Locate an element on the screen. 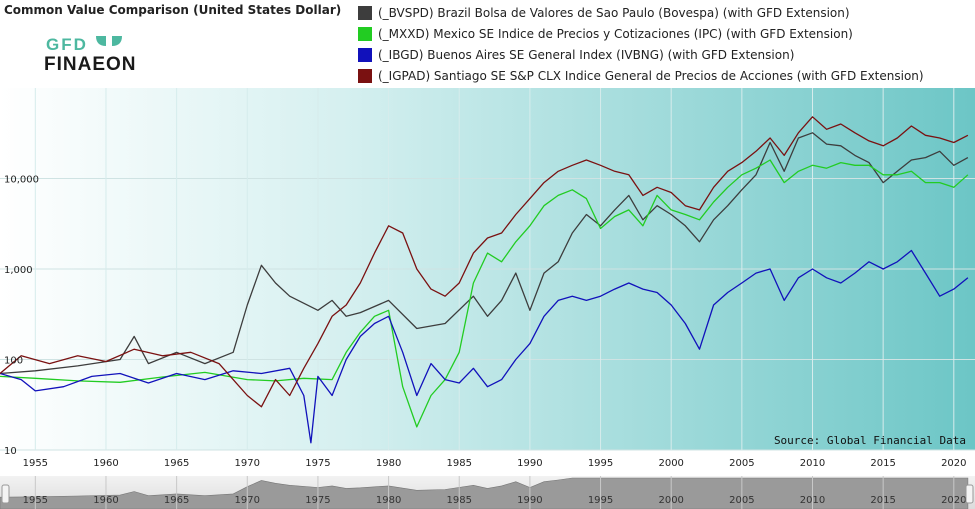 Image resolution: width=975 pixels, height=509 pixels. x-tick-label: 1990 is located at coordinates (529, 463).